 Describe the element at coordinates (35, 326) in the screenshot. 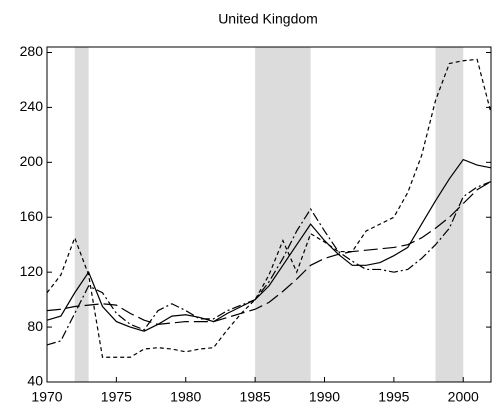

I see `y-tick-label: 80` at that location.